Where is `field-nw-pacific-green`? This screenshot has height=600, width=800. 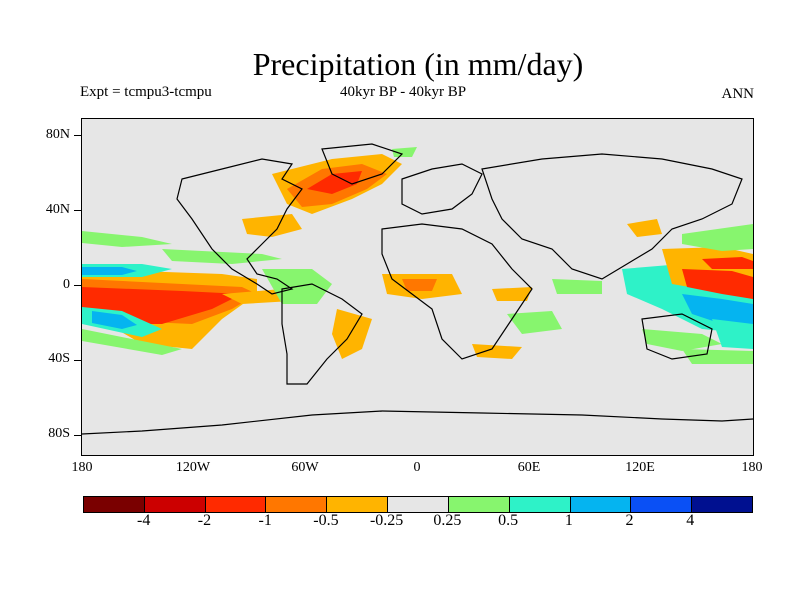 field-nw-pacific-green is located at coordinates (717, 237).